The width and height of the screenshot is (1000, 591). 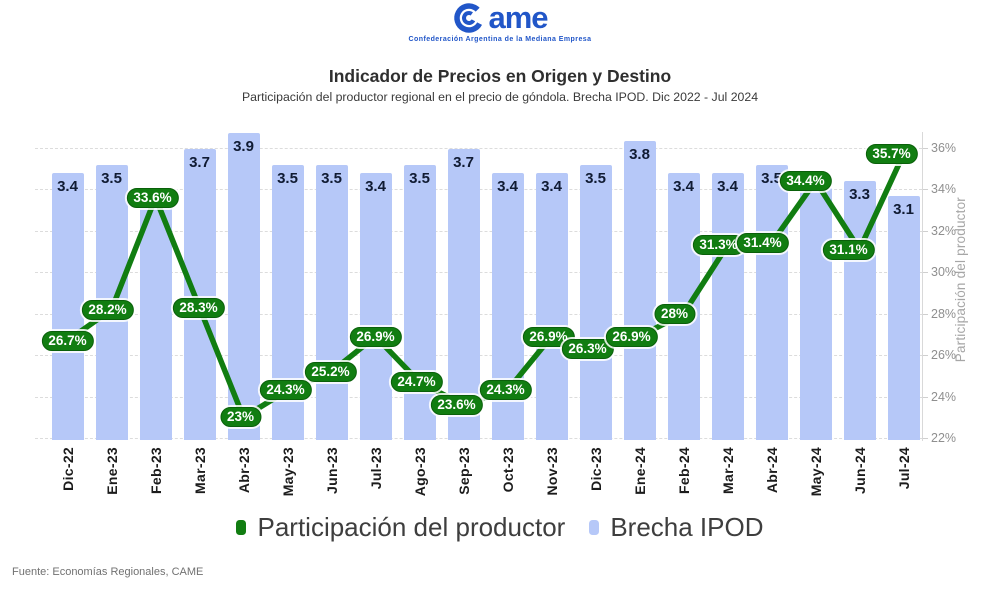 I want to click on right-axis-line, so click(x=922, y=286).